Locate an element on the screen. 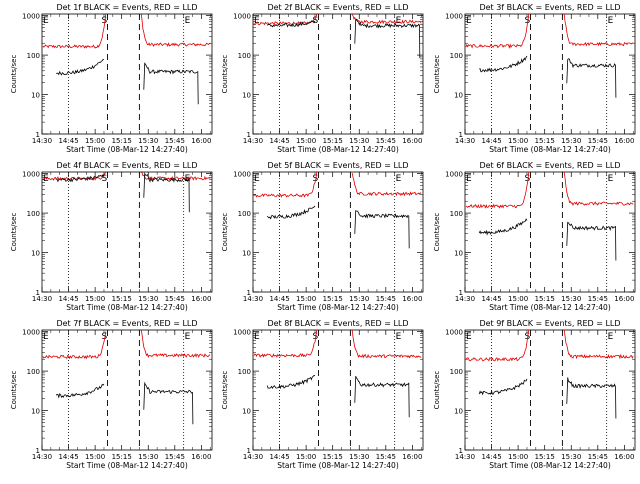  panel-title: Det 1f BLACK = Events, RED = LLD is located at coordinates (126, 7).